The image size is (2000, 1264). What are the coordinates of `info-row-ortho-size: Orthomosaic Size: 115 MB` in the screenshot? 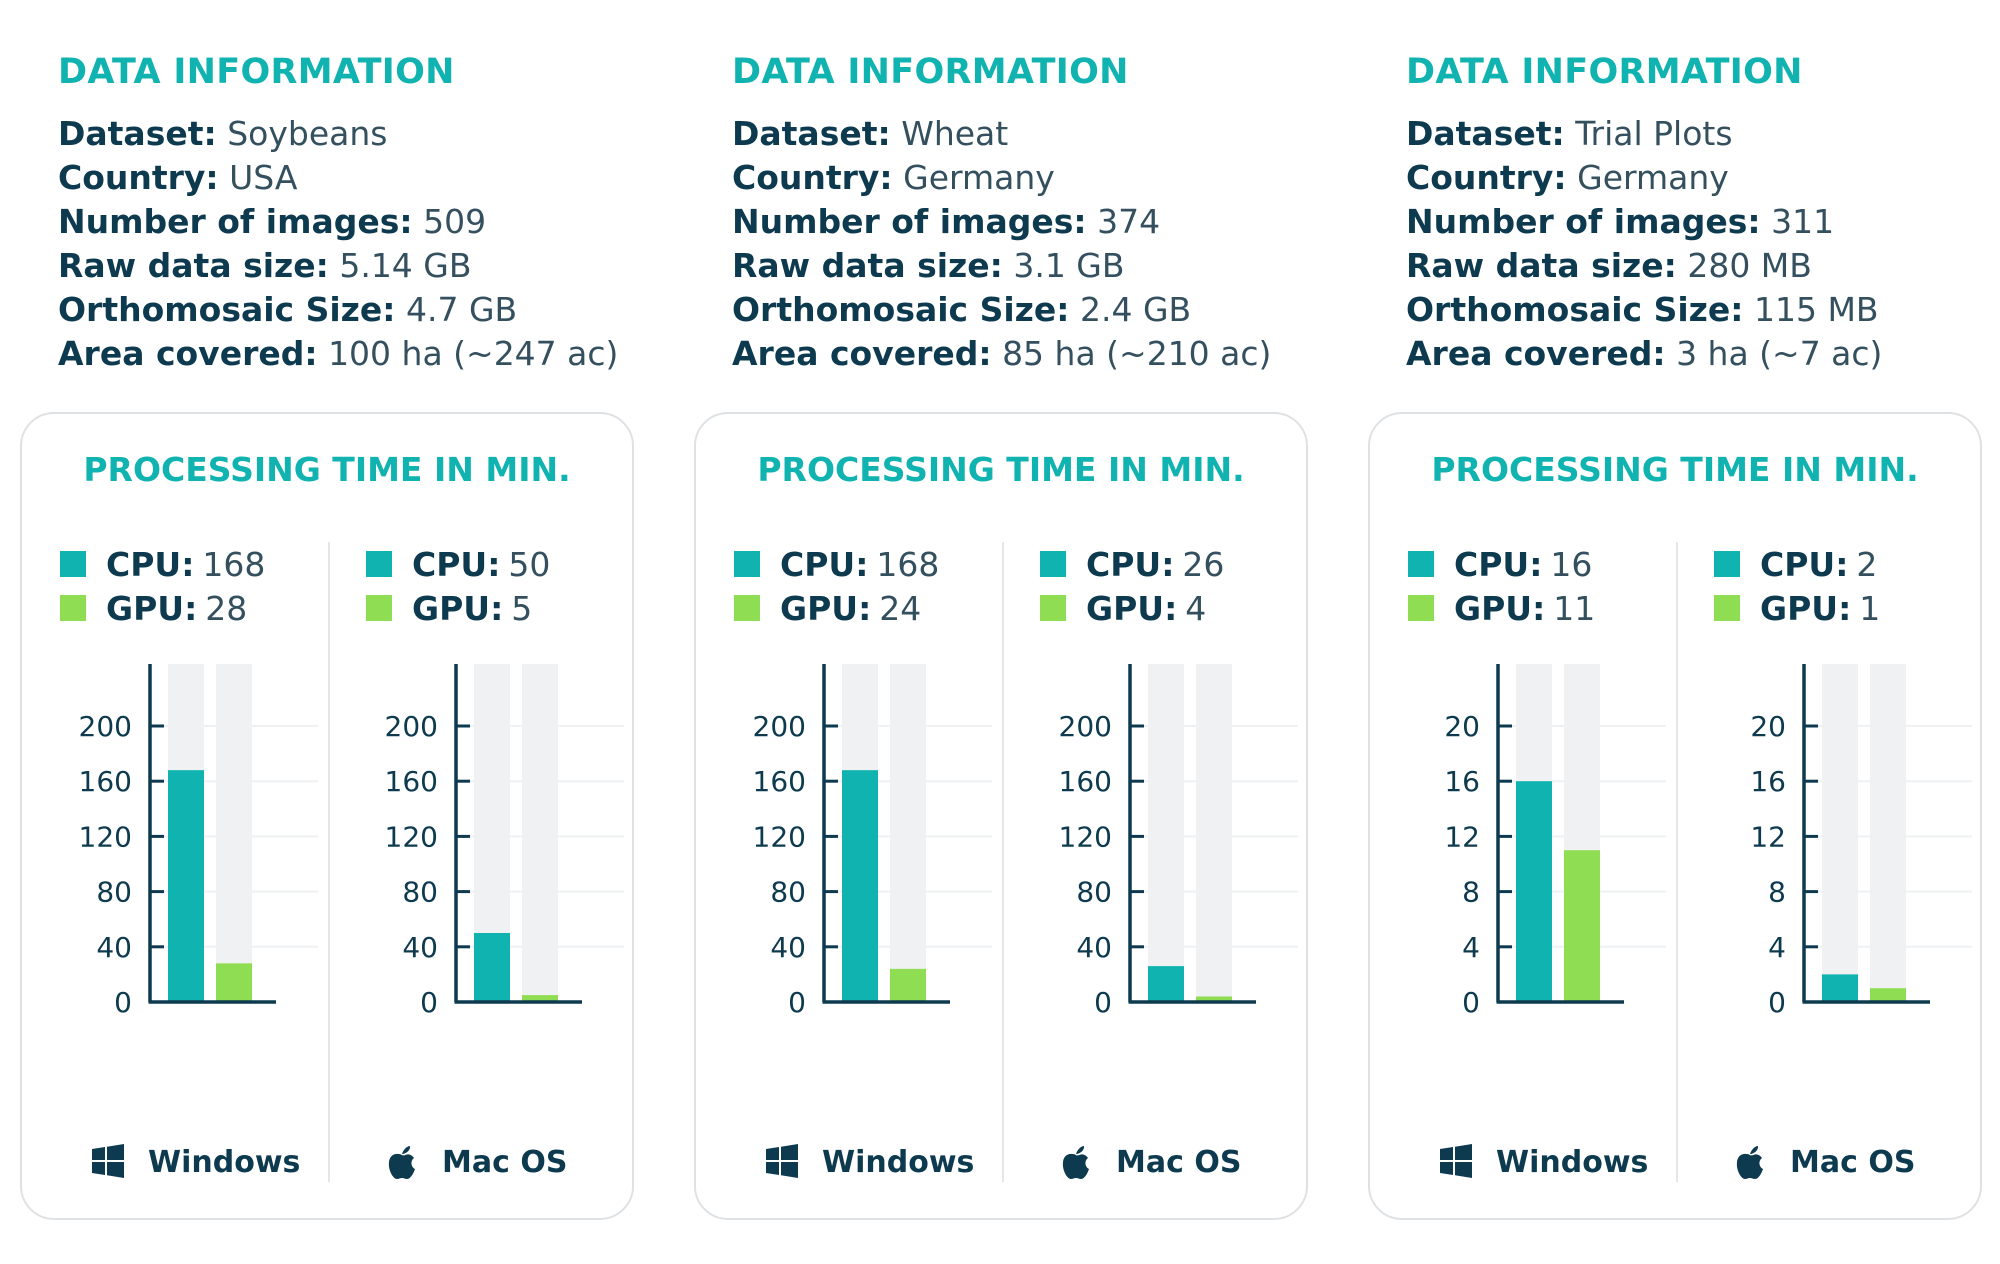 It's located at (1644, 310).